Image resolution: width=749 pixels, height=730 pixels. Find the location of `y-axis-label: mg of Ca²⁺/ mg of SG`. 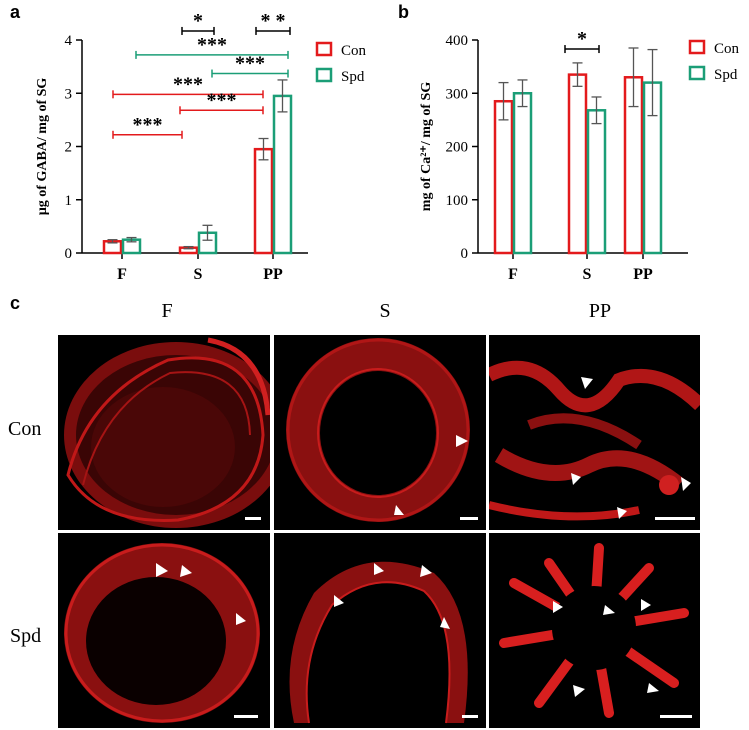

y-axis-label: mg of Ca²⁺/ mg of SG is located at coordinates (426, 147).